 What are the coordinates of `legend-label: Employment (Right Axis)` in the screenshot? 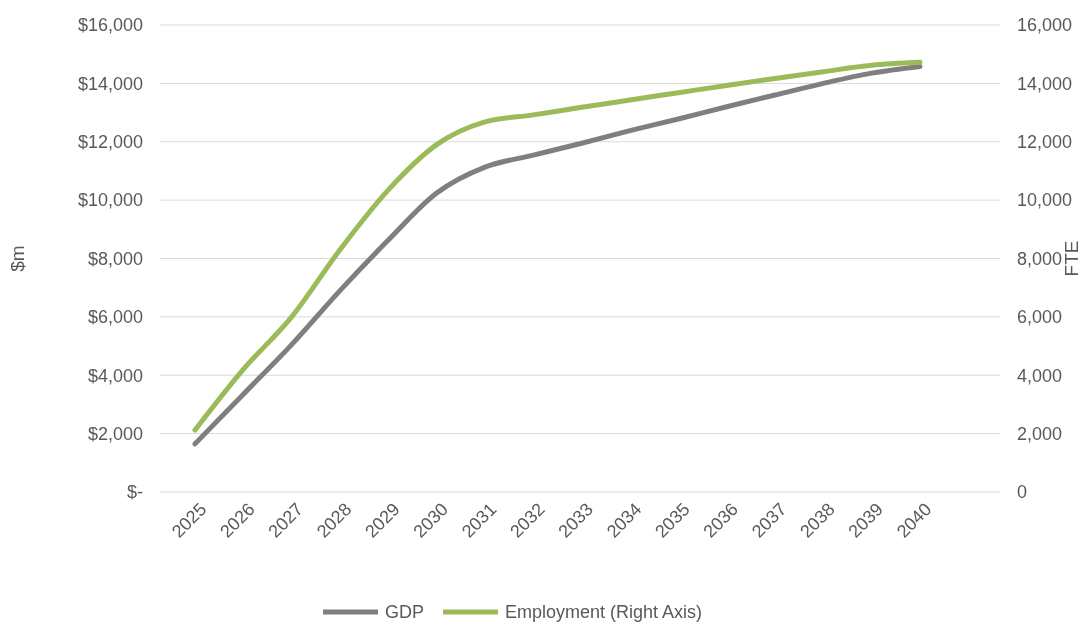 It's located at (604, 612).